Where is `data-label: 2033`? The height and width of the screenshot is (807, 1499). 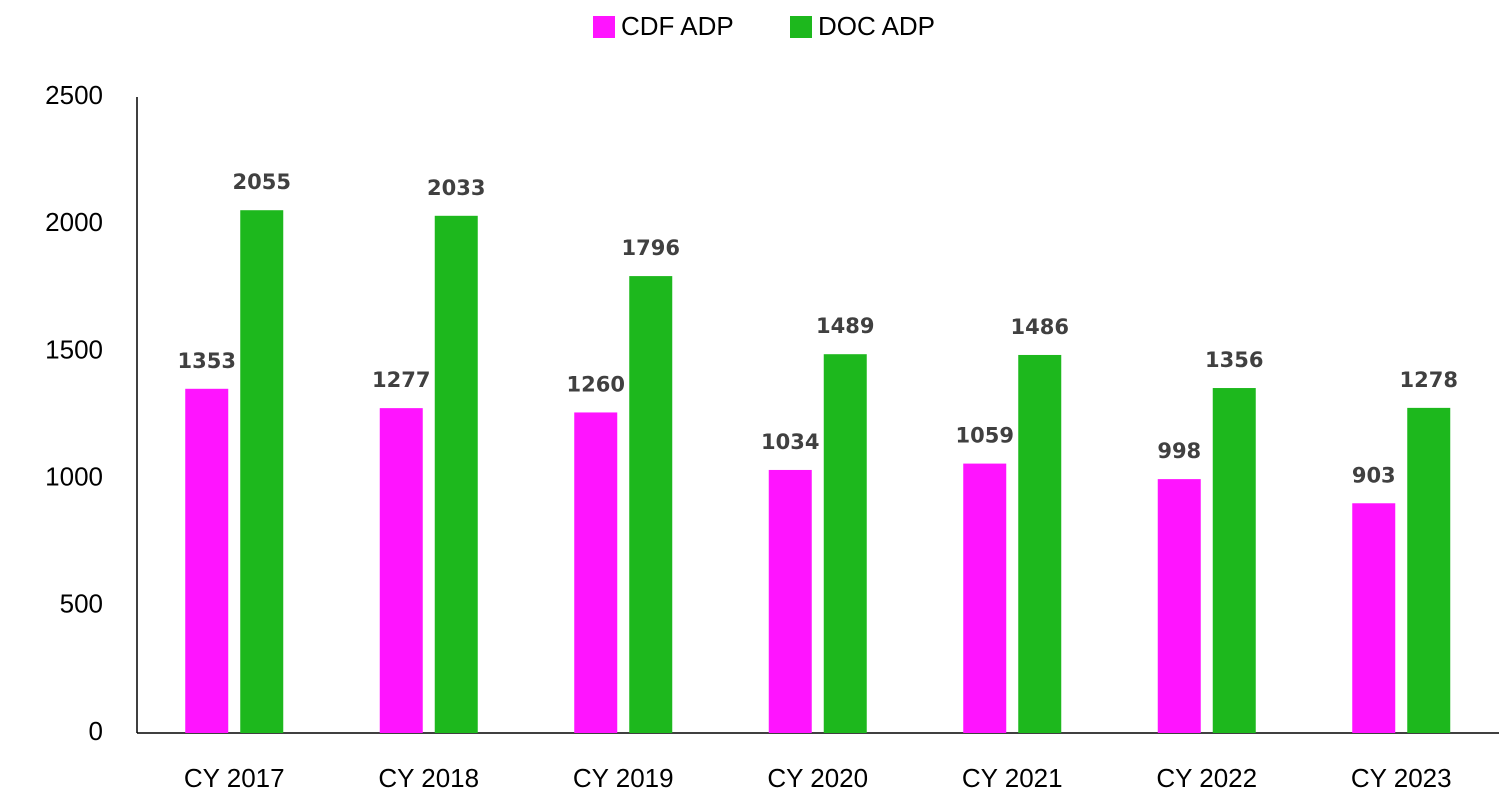
data-label: 2033 is located at coordinates (456, 188).